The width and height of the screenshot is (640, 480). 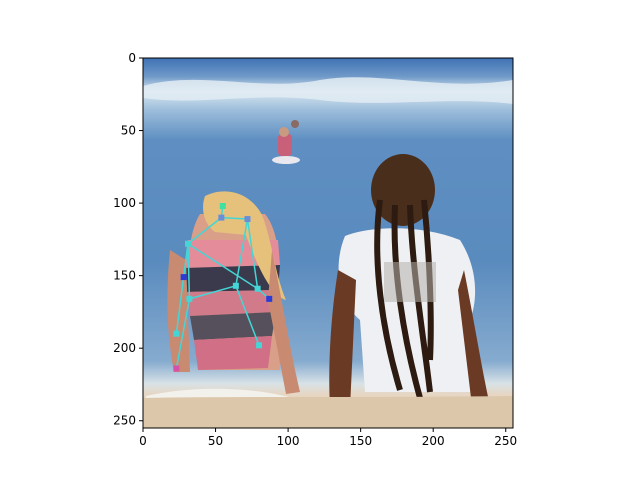 What do you see at coordinates (128, 131) in the screenshot?
I see `y-tick-label: 50` at bounding box center [128, 131].